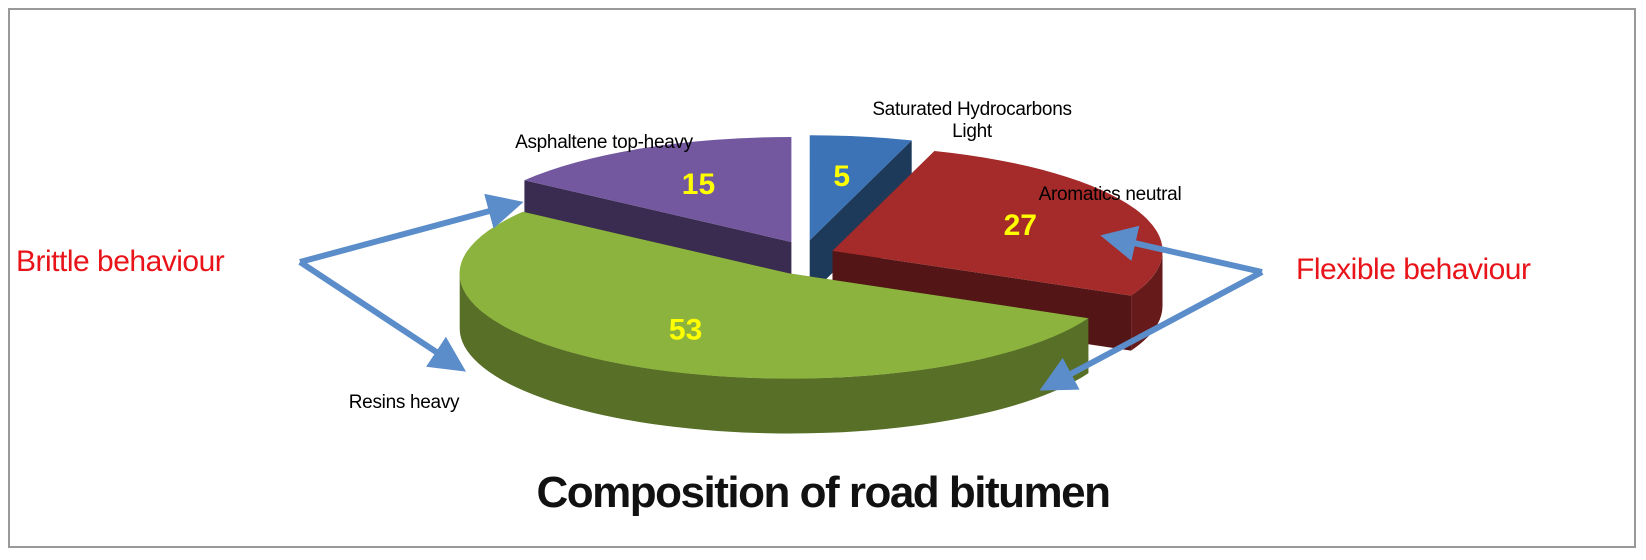 This screenshot has height=560, width=1646. Describe the element at coordinates (841, 176) in the screenshot. I see `value-label: 5` at that location.